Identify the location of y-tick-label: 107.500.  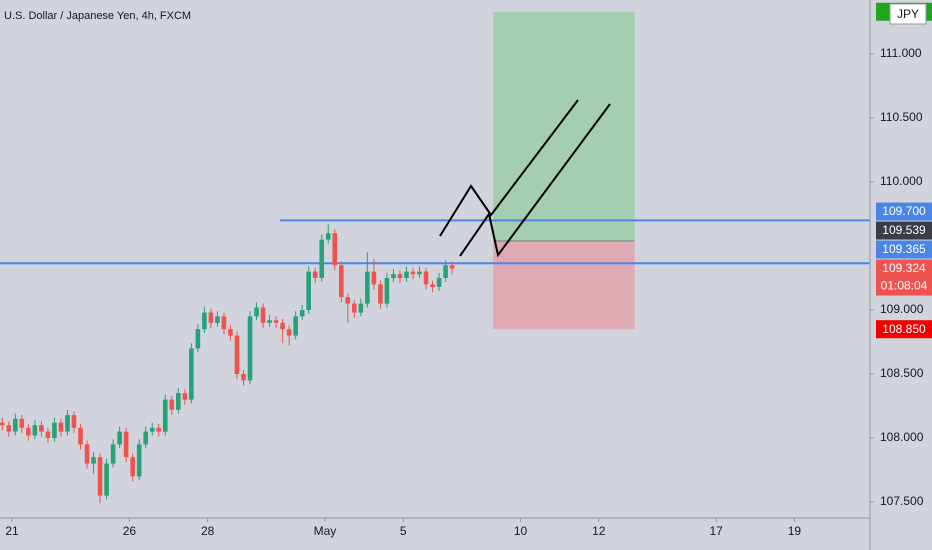
(902, 501).